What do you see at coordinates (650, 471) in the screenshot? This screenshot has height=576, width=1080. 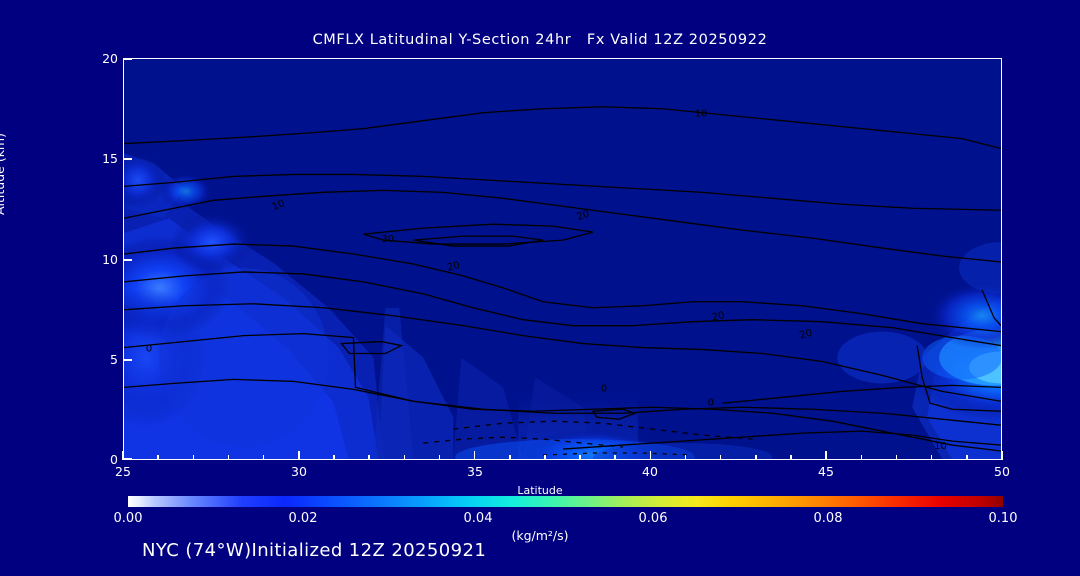 I see `x-tick-label: 40` at bounding box center [650, 471].